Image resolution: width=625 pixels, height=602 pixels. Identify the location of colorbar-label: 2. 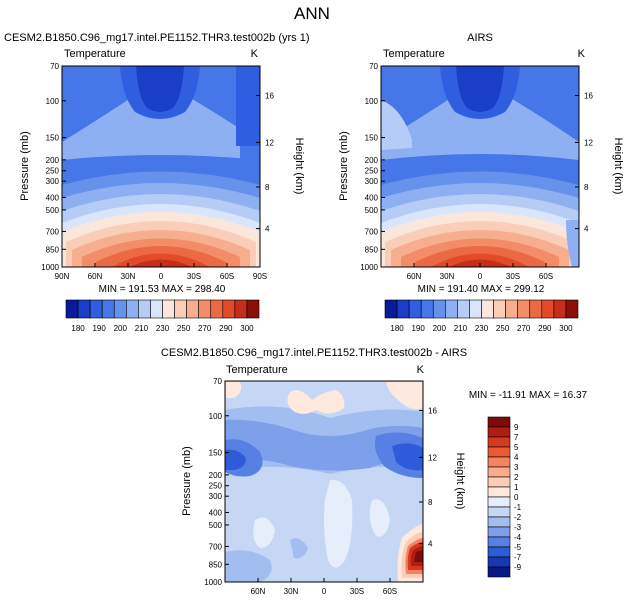
(516, 477).